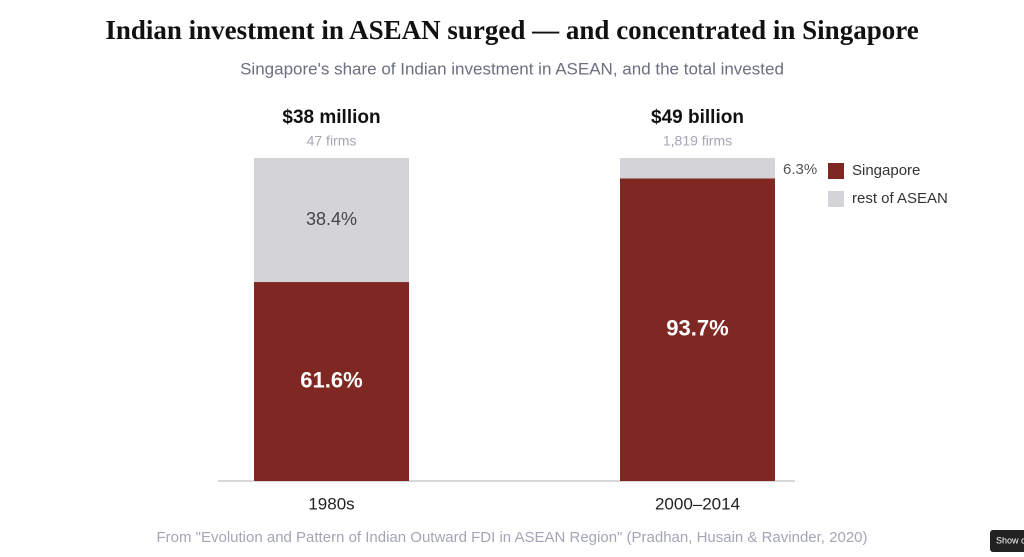 The width and height of the screenshot is (1024, 557). I want to click on value-label: 93.7%, so click(697, 327).